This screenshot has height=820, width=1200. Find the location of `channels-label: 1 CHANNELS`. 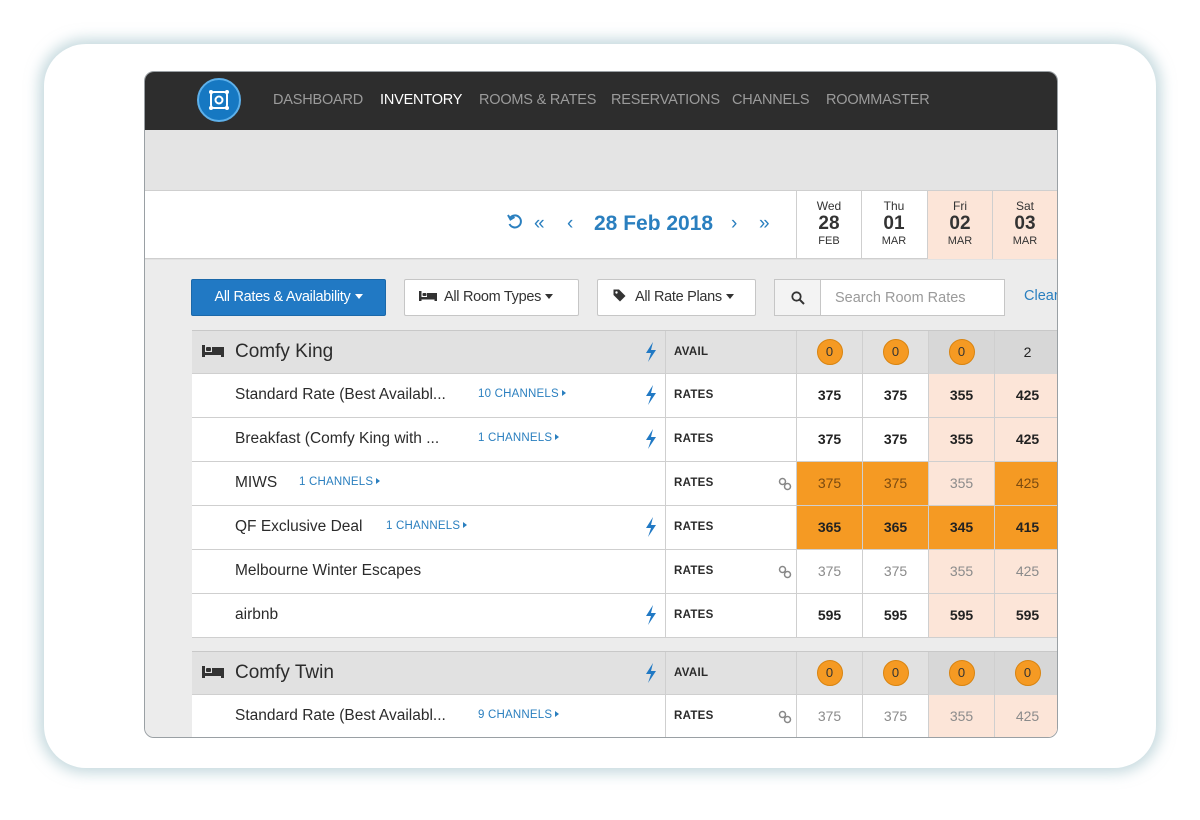

channels-label: 1 CHANNELS is located at coordinates (423, 526).